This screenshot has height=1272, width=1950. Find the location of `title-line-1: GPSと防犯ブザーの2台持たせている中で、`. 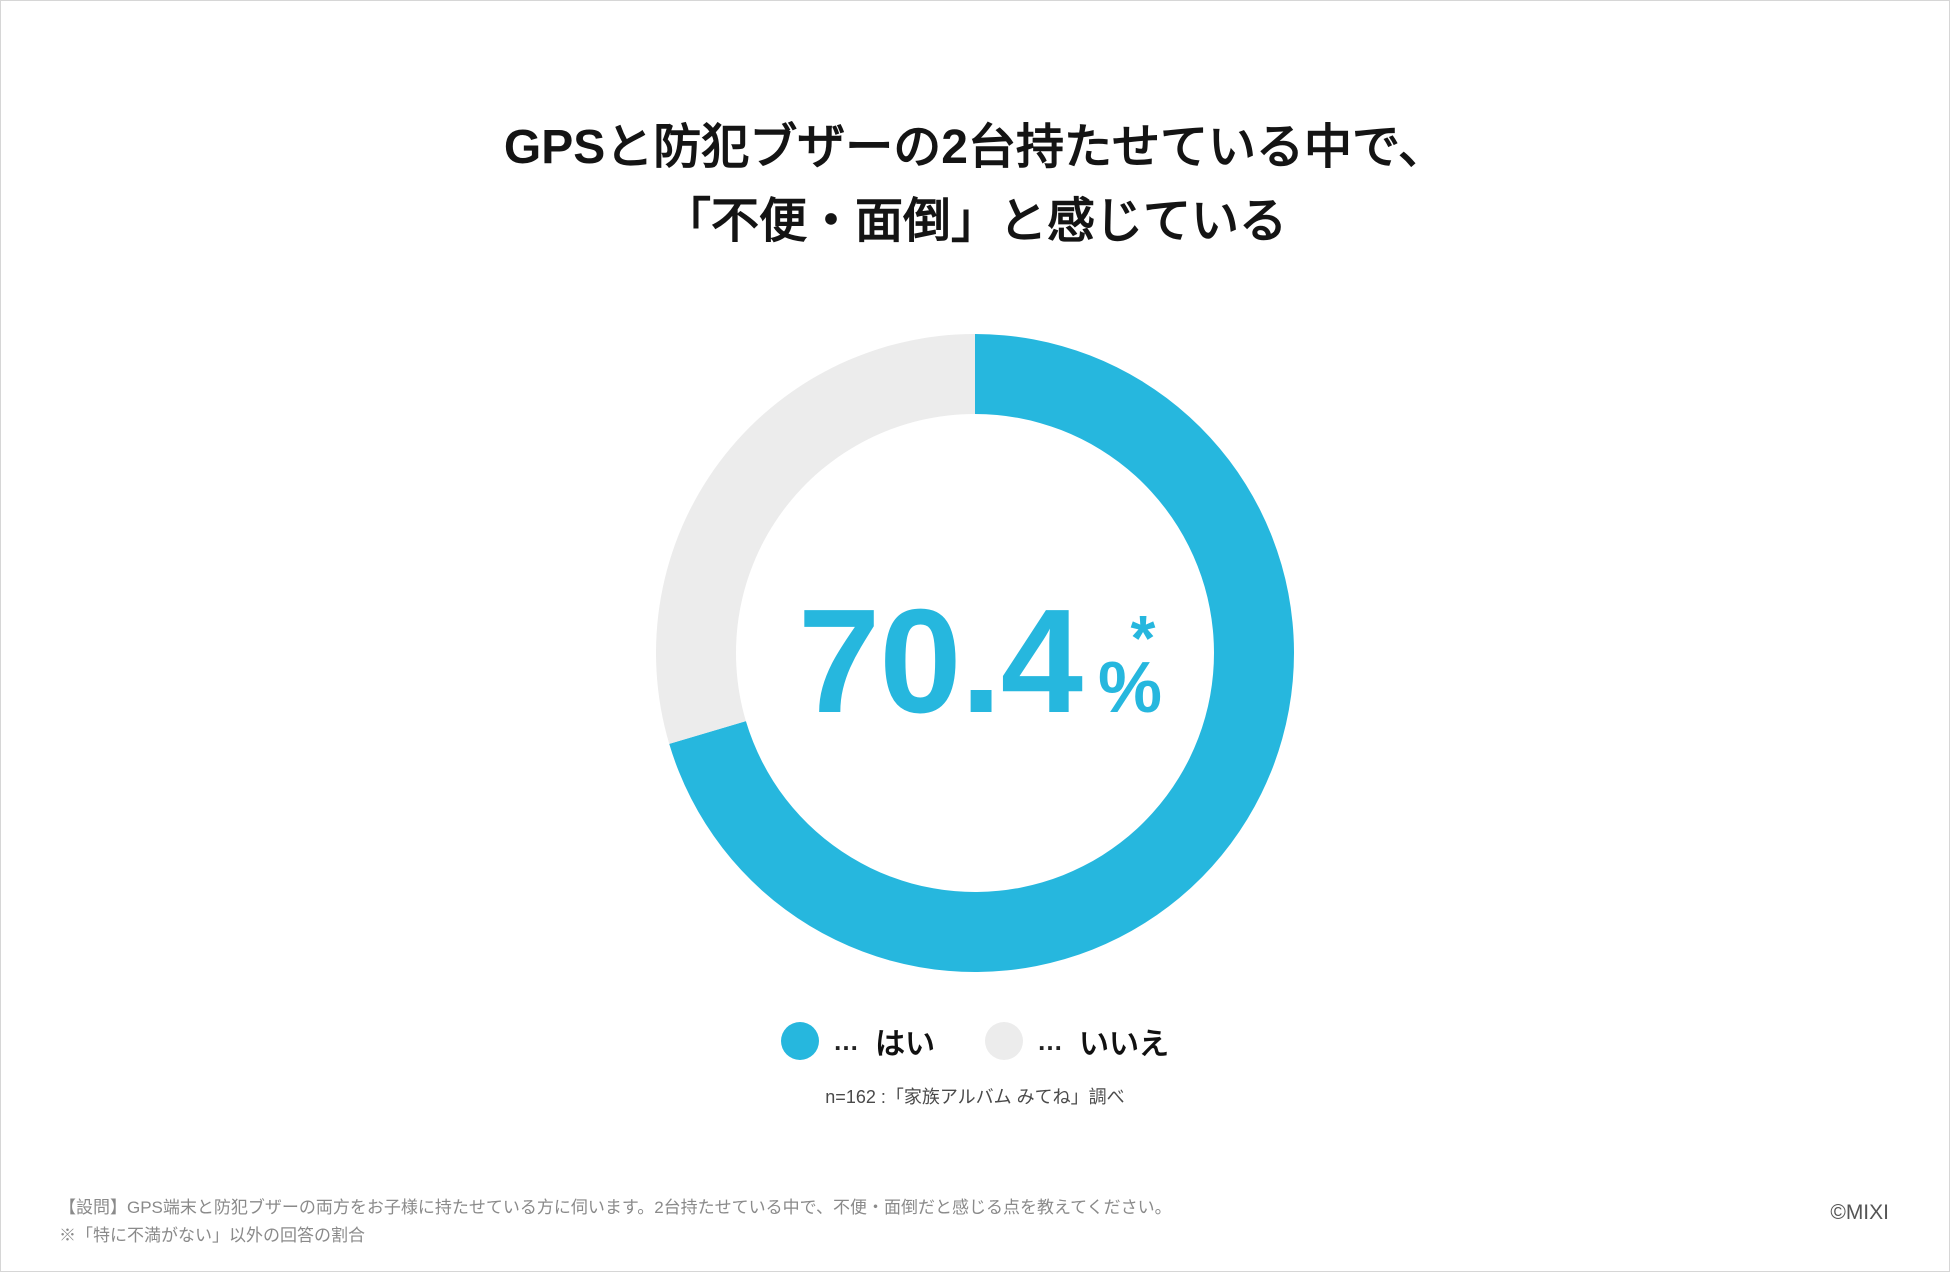

title-line-1: GPSと防犯ブザーの2台持たせている中で、 is located at coordinates (975, 147).